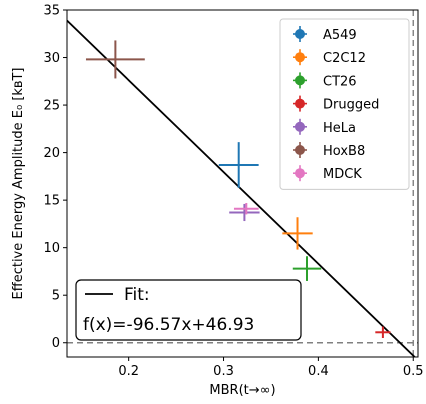  I want to click on legend-label-ct26: CT26, so click(340, 81).